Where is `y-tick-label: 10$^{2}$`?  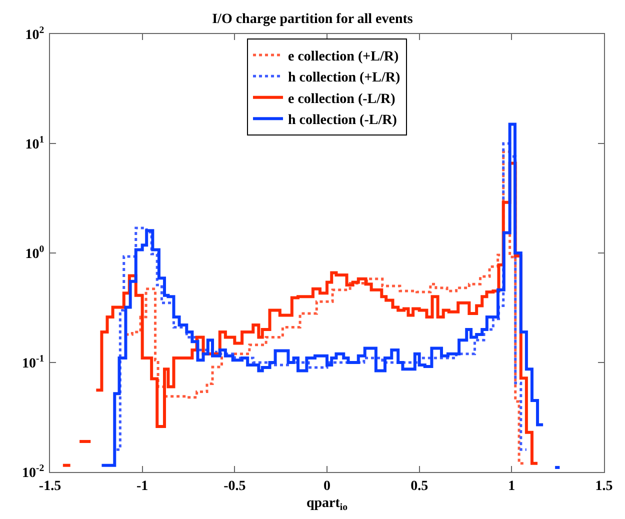
y-tick-label: 10$^{2}$ is located at coordinates (34, 34).